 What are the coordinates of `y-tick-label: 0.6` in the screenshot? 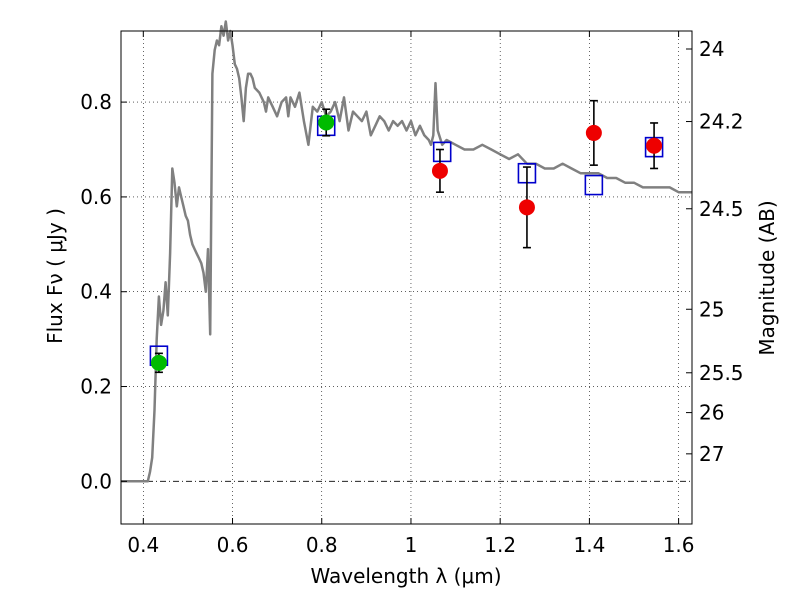 It's located at (96, 197).